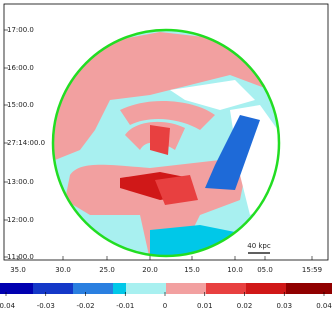 Image resolution: width=332 pixels, height=320 pixels. I want to click on y-tick-label: 27:14:00.0, so click(26, 143).